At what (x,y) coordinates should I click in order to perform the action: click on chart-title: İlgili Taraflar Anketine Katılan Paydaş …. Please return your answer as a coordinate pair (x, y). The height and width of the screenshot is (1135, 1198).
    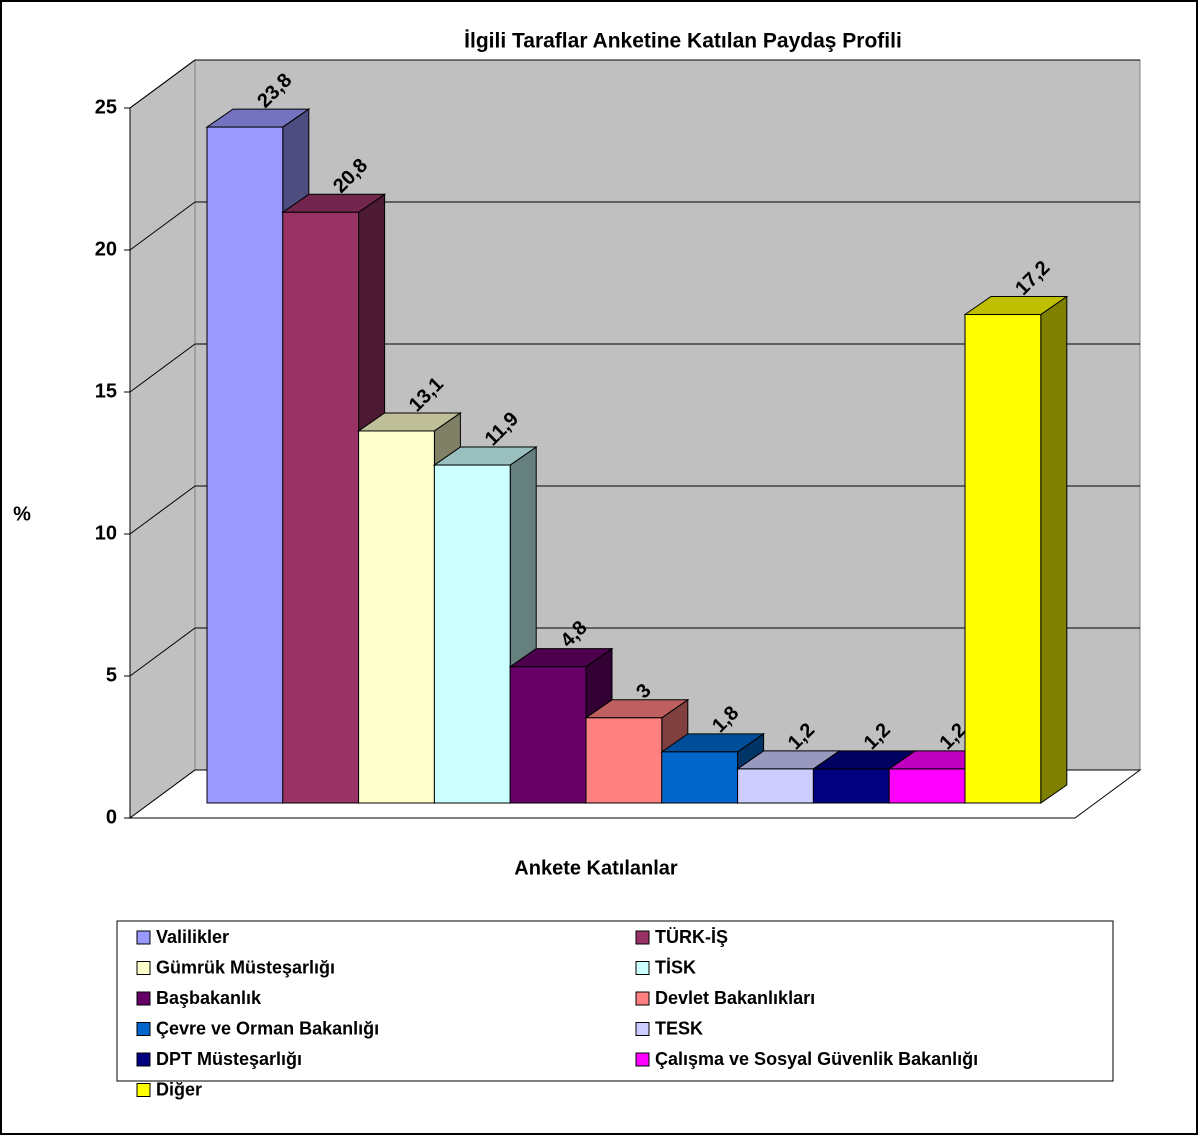
    Looking at the image, I should click on (683, 41).